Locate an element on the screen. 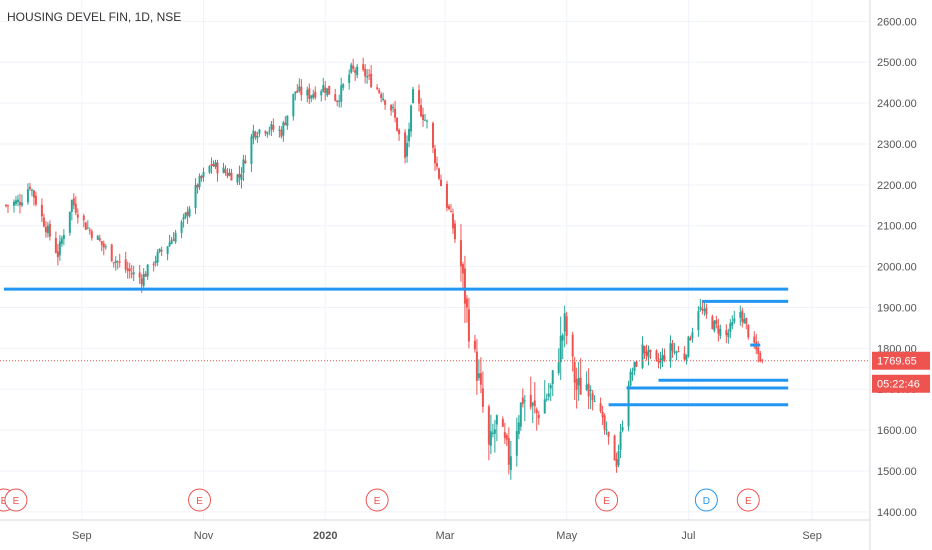 The width and height of the screenshot is (932, 550). last-price-label: 1769.65 is located at coordinates (897, 362).